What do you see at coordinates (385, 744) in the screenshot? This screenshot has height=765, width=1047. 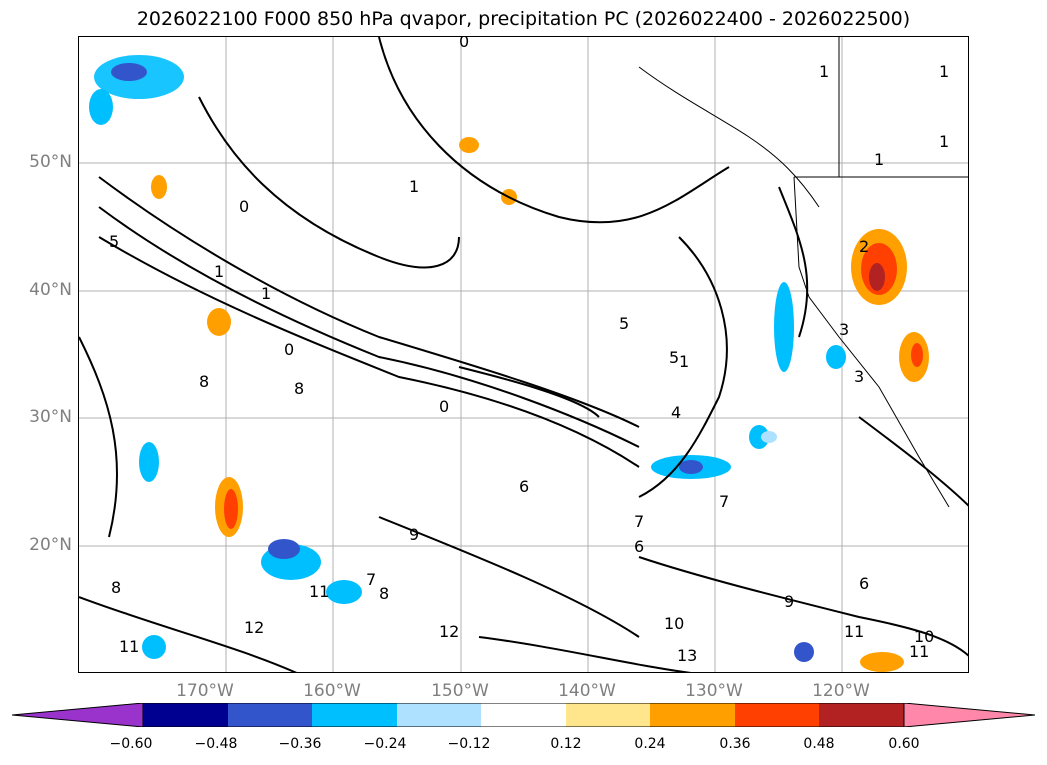 I see `colorbar-tick: −0.24` at bounding box center [385, 744].